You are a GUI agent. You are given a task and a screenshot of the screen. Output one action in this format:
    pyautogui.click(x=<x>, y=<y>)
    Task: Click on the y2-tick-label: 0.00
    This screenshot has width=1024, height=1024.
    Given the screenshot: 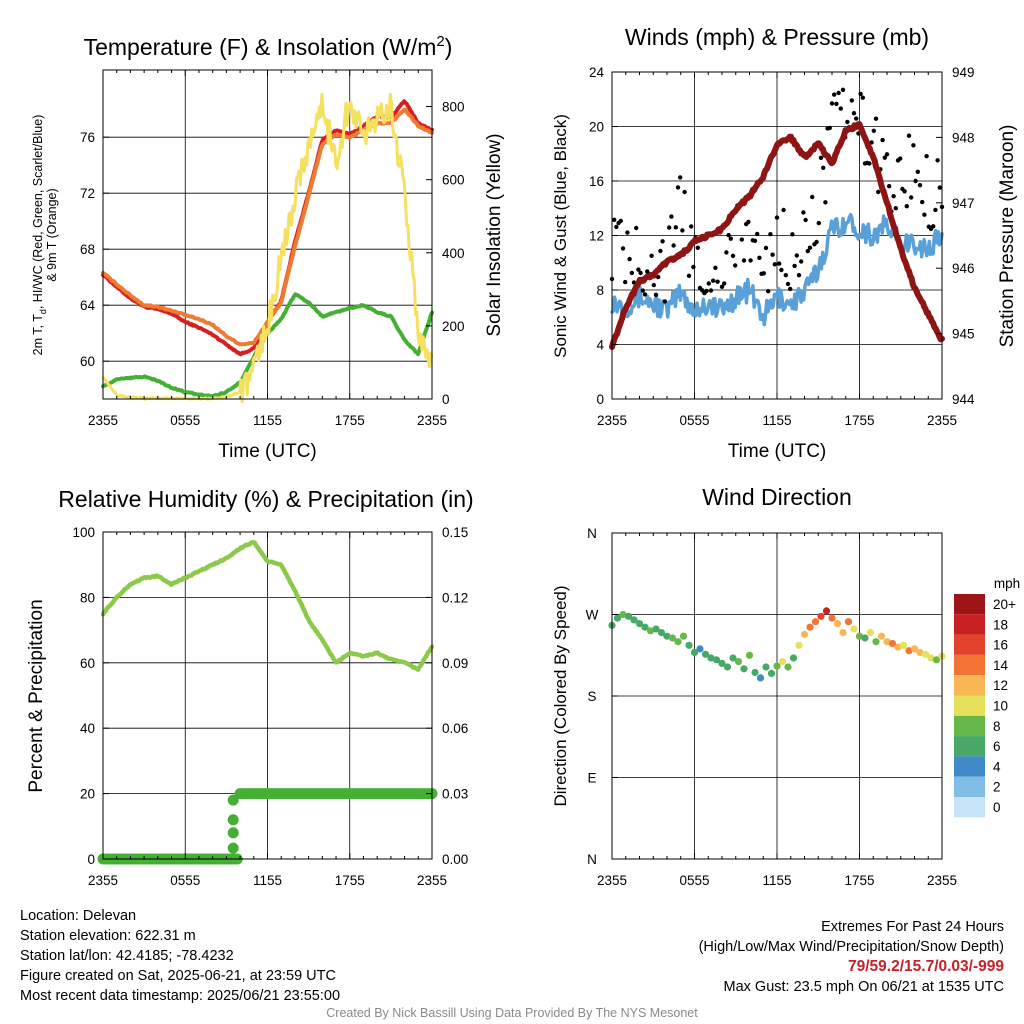 What is the action you would take?
    pyautogui.click(x=455, y=859)
    